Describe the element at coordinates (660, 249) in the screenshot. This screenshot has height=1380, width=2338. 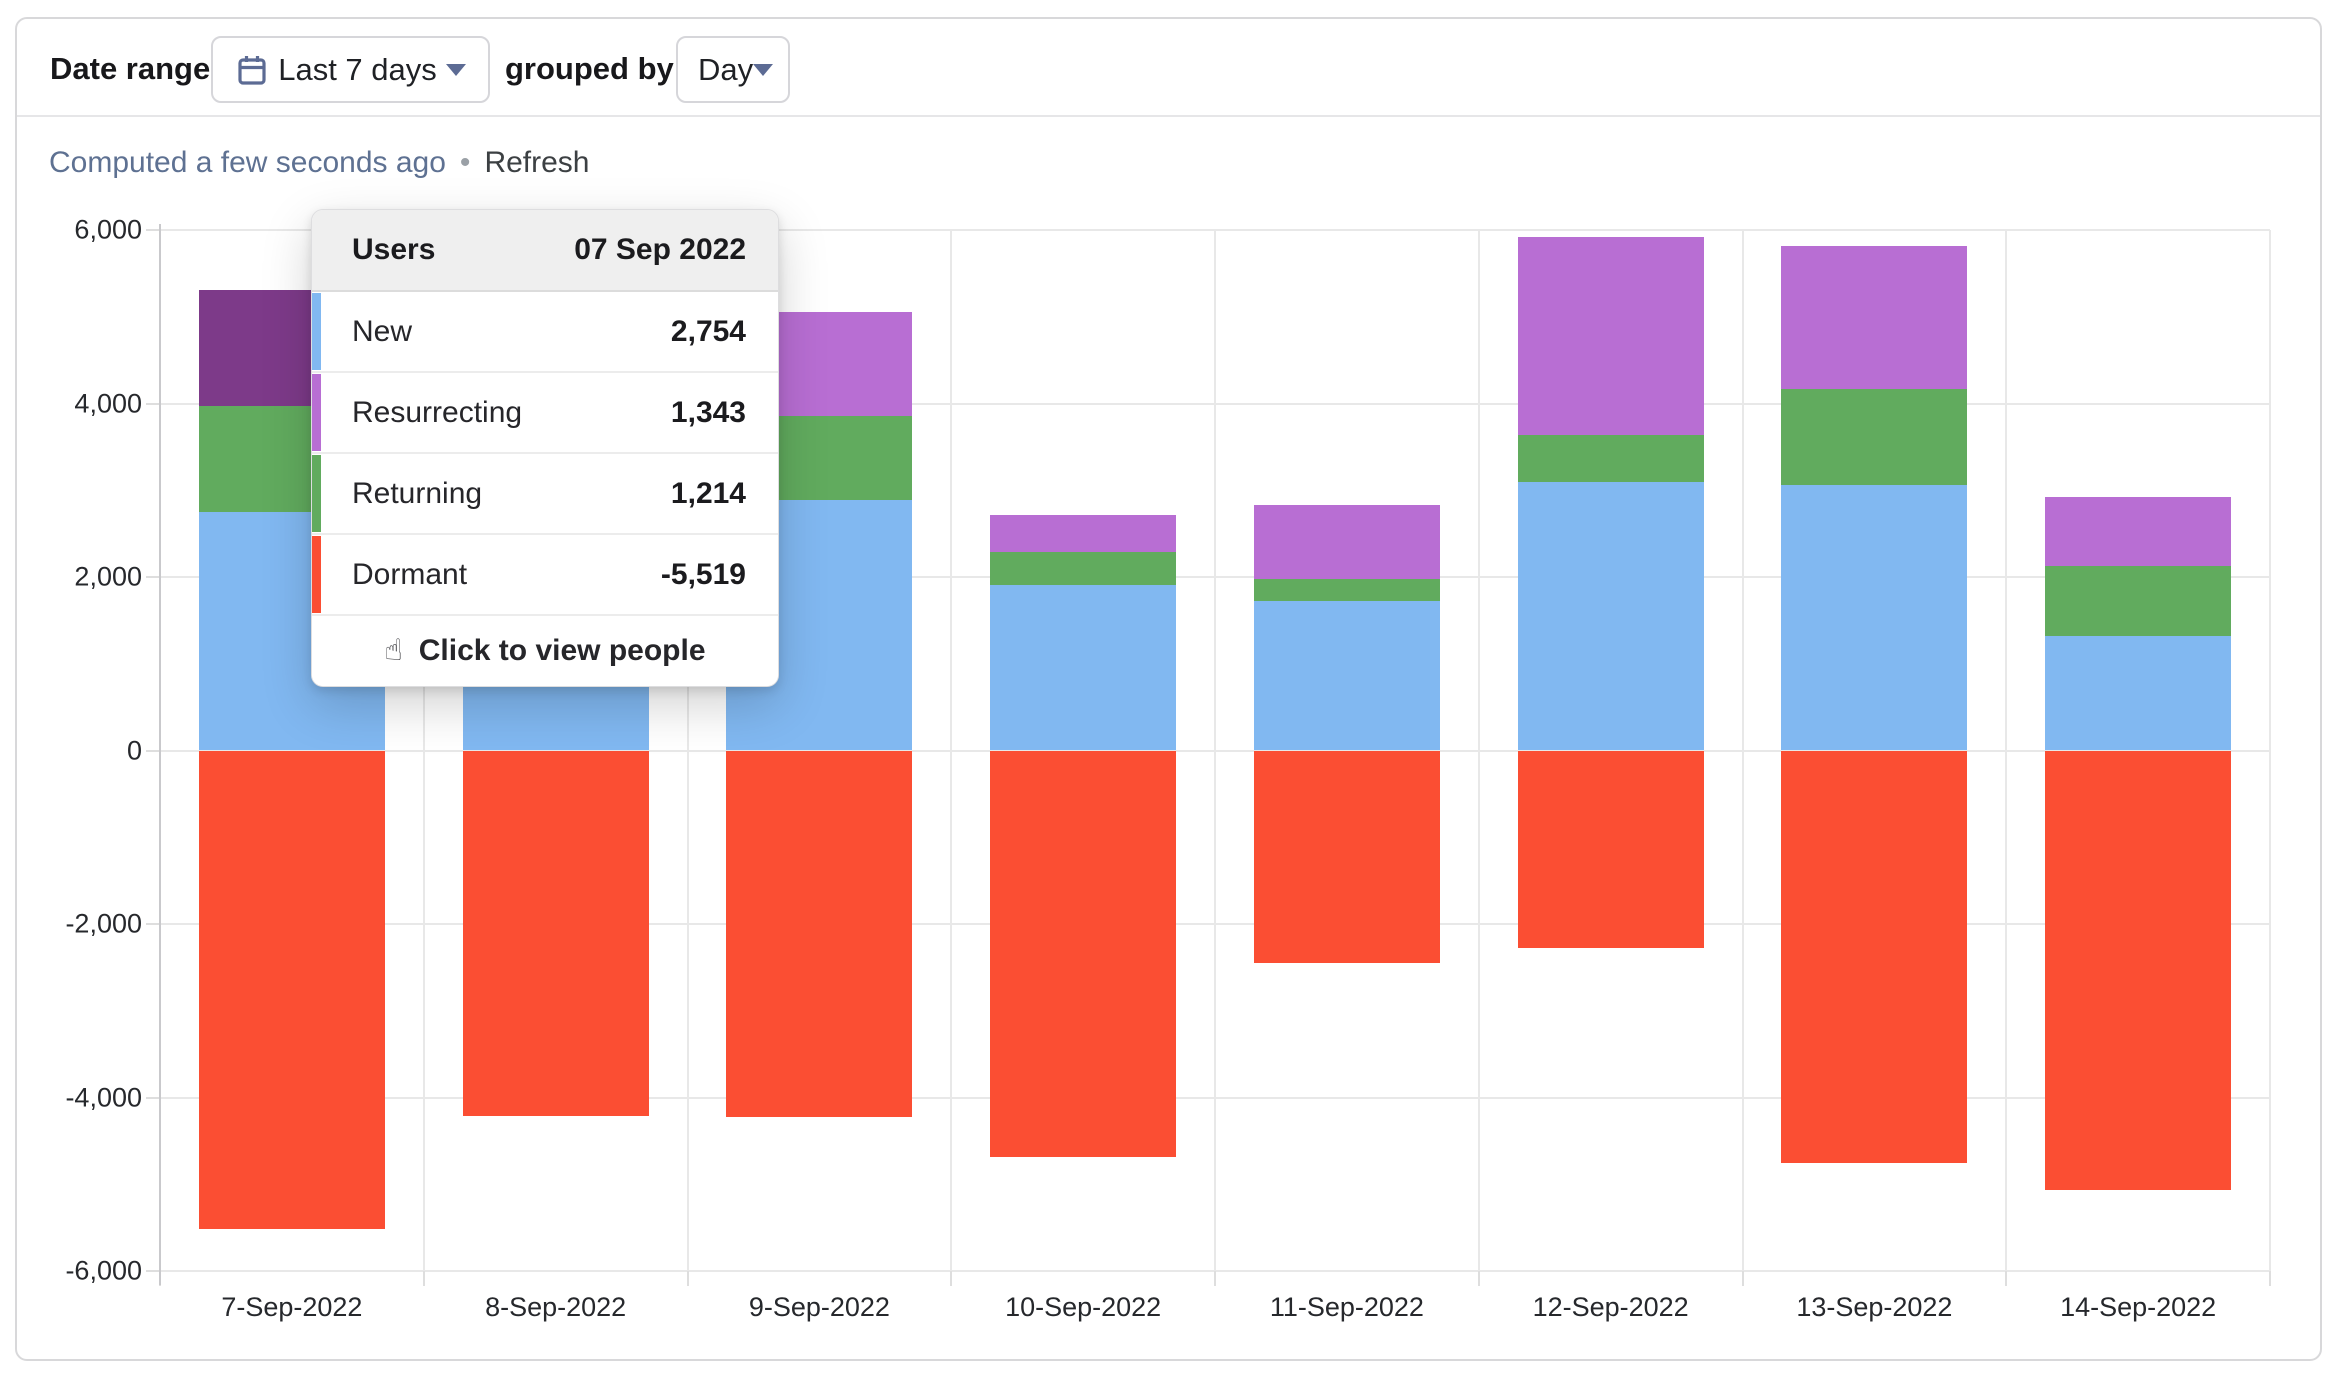
I see `tooltip-date: 07 Sep 2022` at that location.